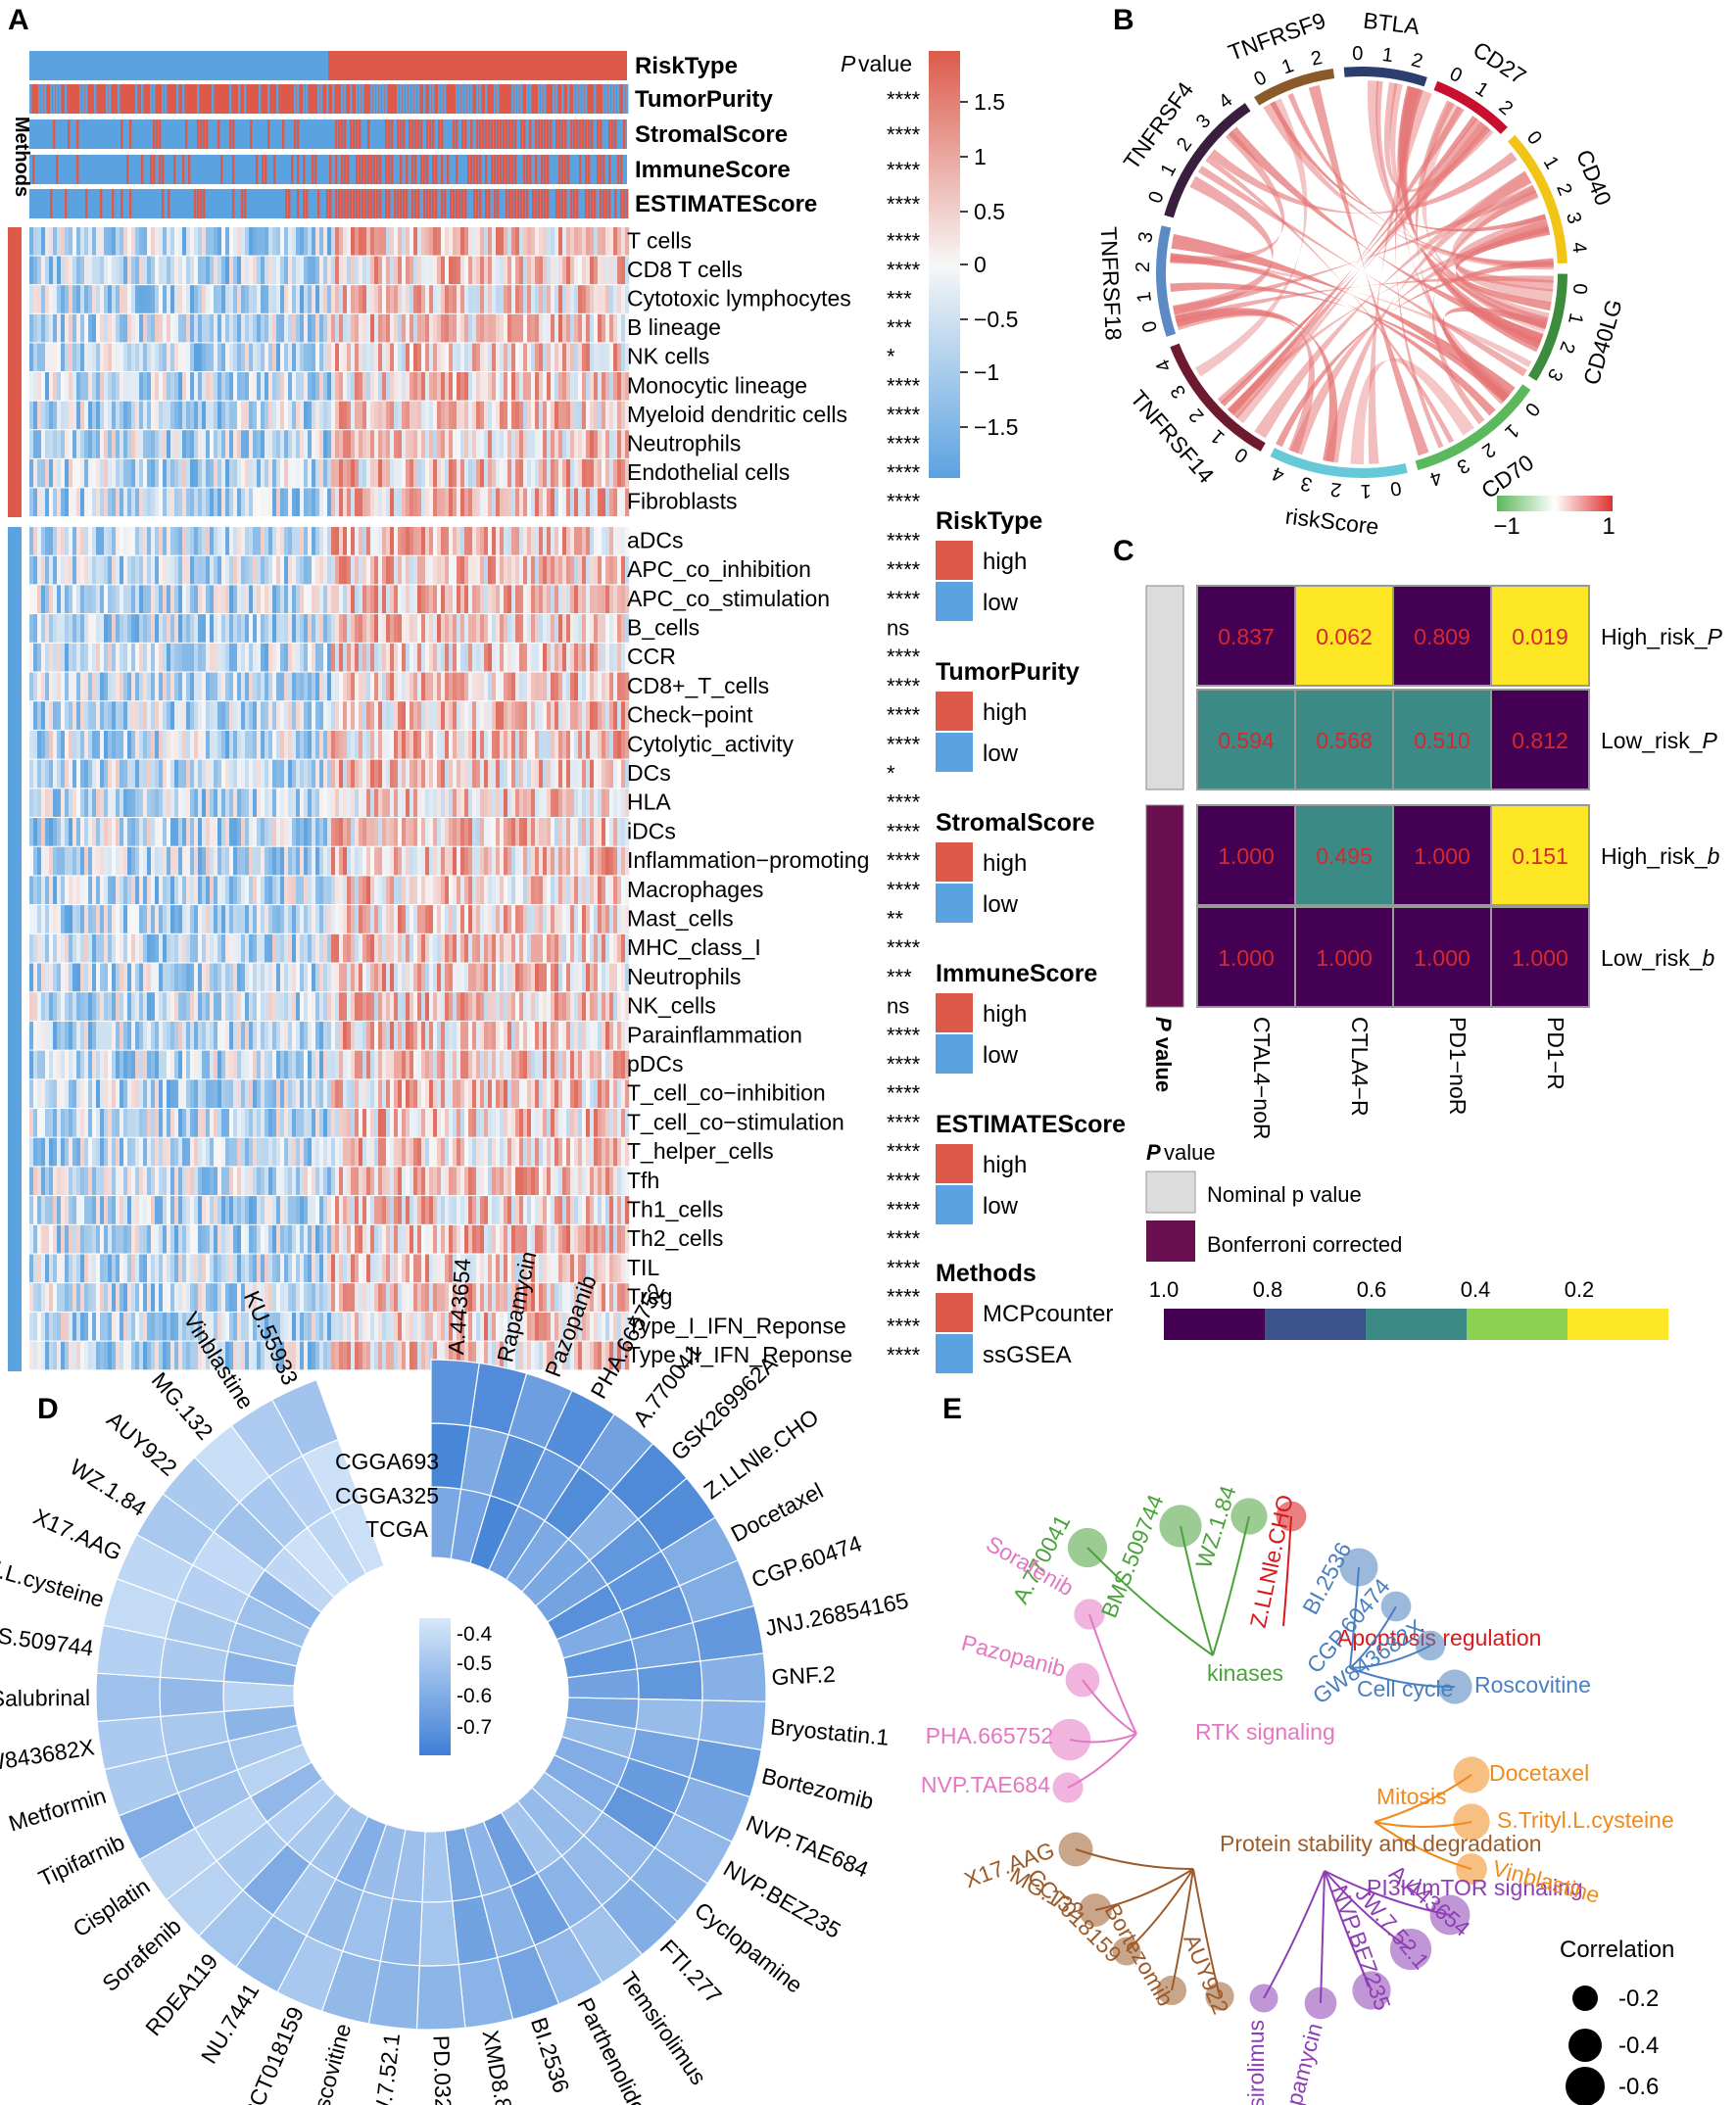 This screenshot has width=1736, height=2105. Describe the element at coordinates (1392, 23) in the screenshot. I see `sector-label: BTLA` at that location.